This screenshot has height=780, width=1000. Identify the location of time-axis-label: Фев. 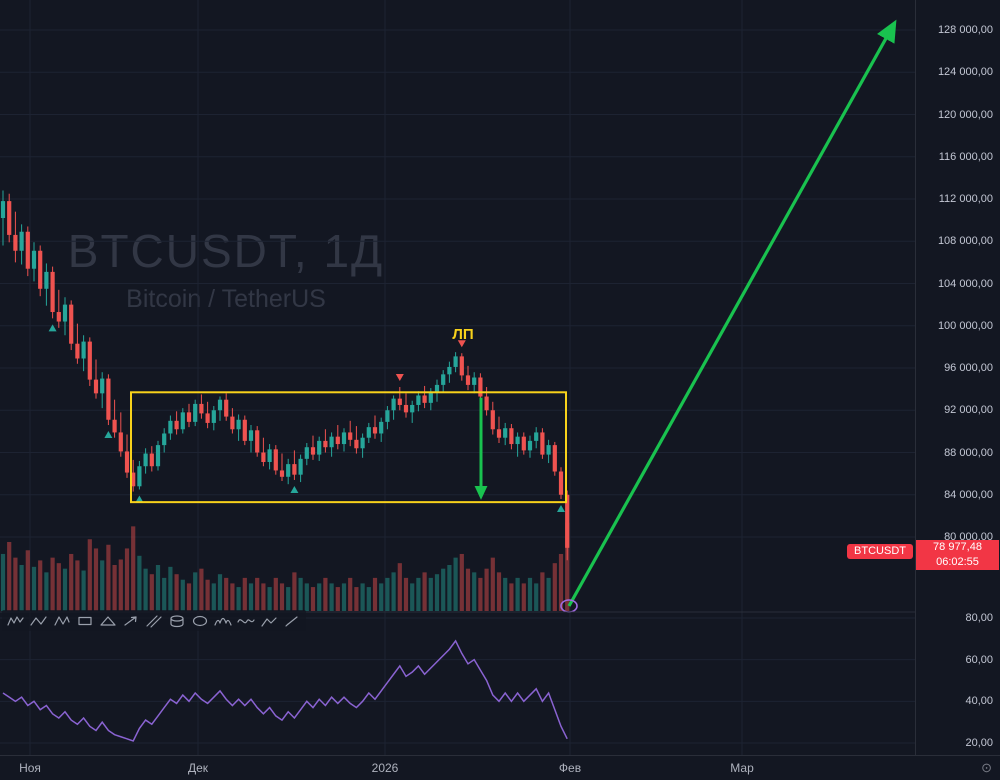
(570, 768).